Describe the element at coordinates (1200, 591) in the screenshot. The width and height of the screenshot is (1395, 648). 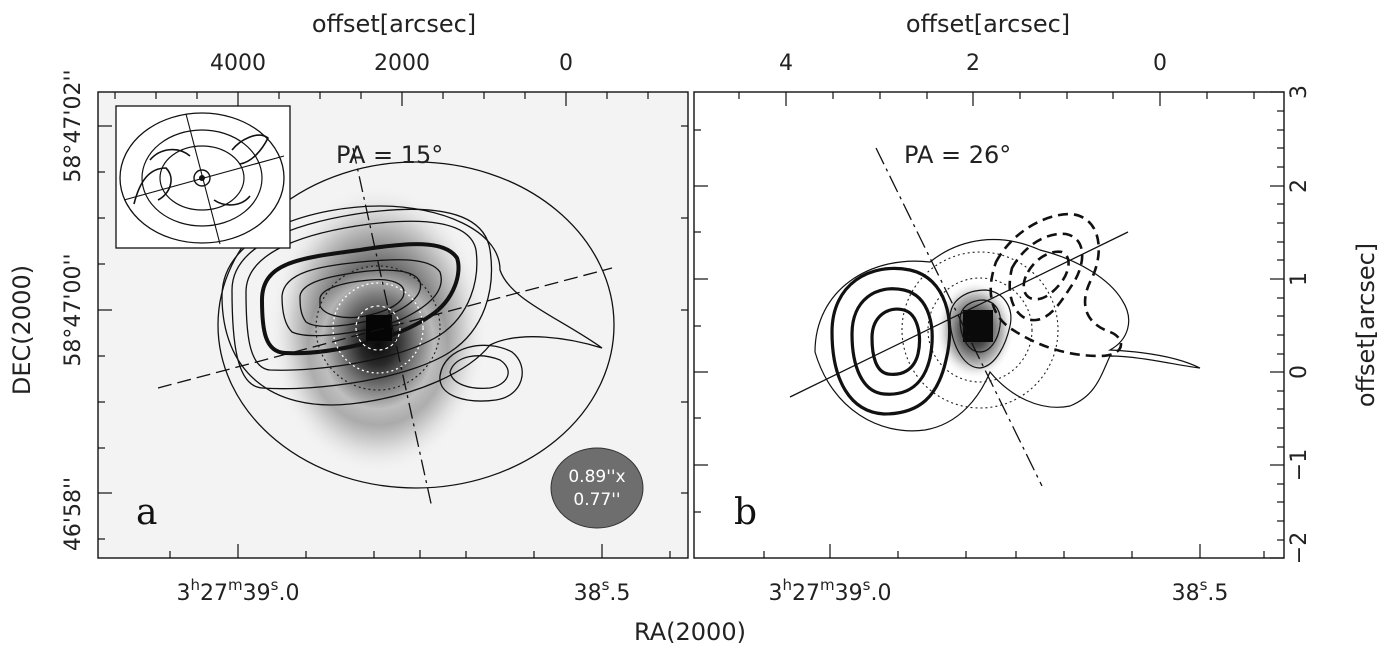
I see `ra-tick-b-right: 38s.5` at that location.